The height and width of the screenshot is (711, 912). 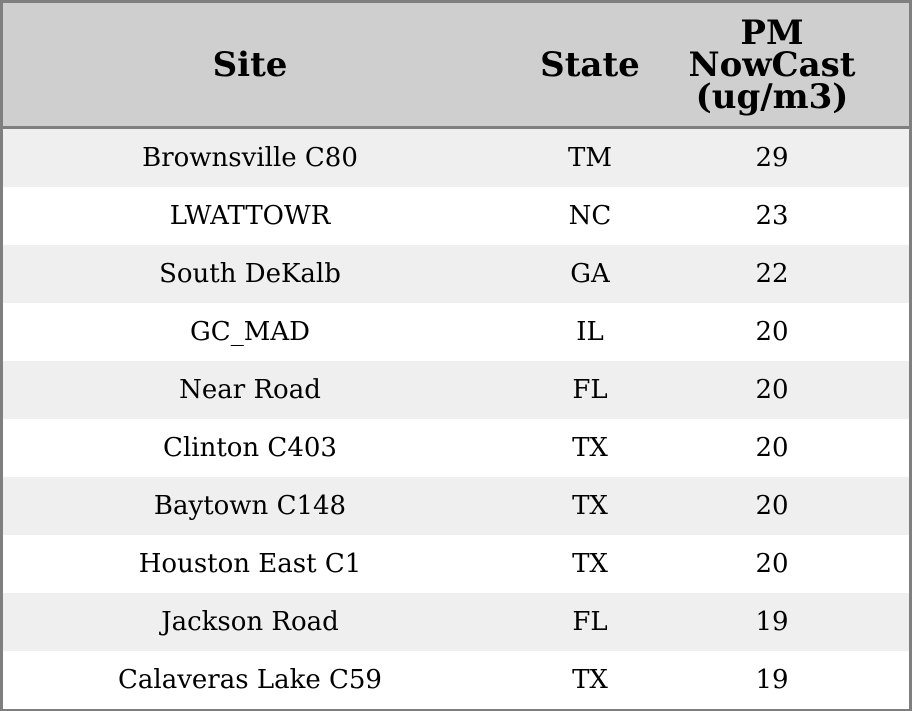 What do you see at coordinates (456, 158) in the screenshot?
I see `table-row: Brownsville C80 TM 29` at bounding box center [456, 158].